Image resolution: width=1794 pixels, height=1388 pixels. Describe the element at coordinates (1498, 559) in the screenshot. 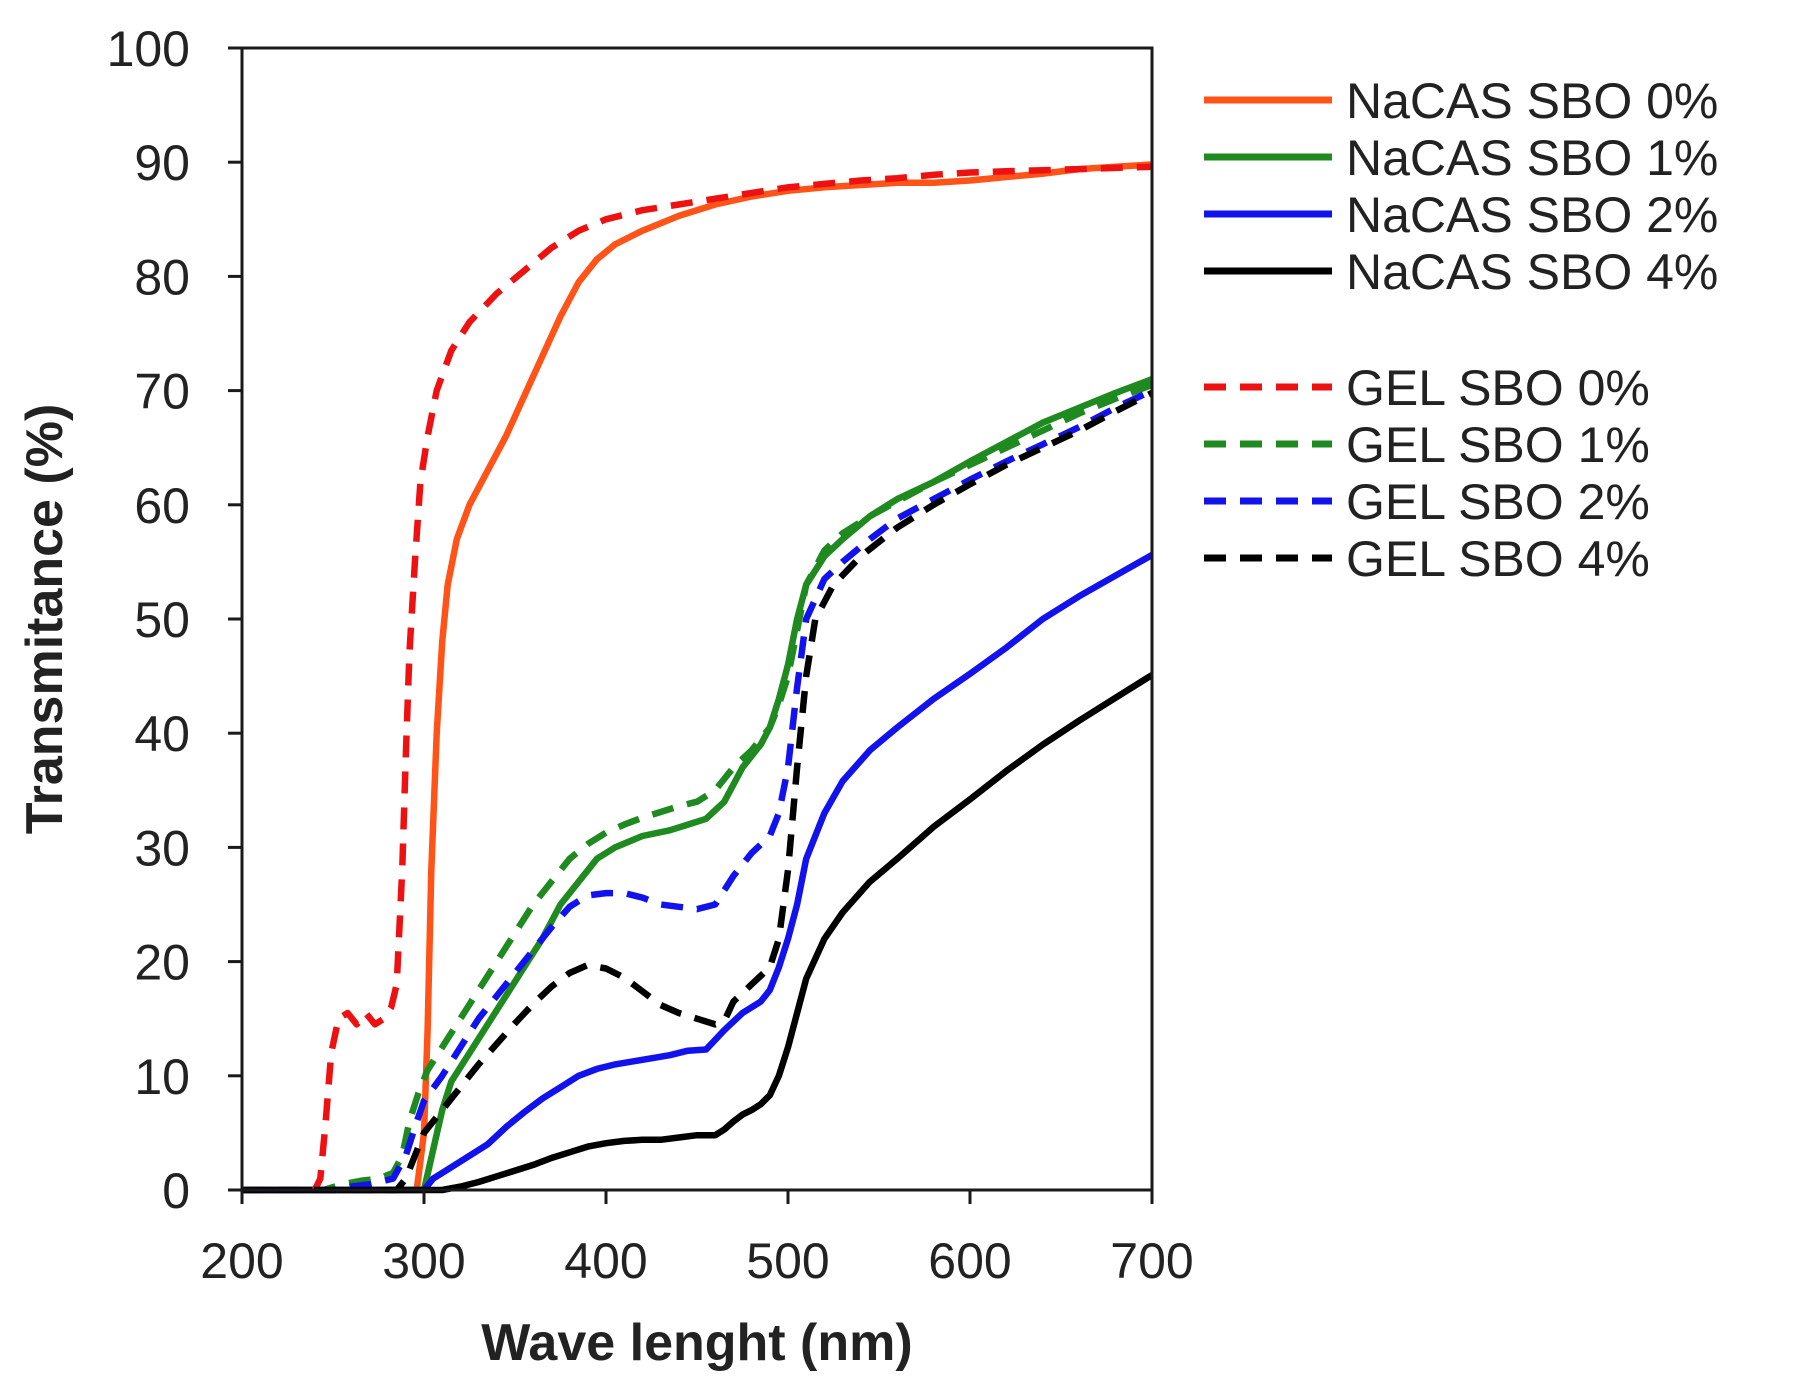

I see `legend-label-7: GEL SBO 4%` at that location.